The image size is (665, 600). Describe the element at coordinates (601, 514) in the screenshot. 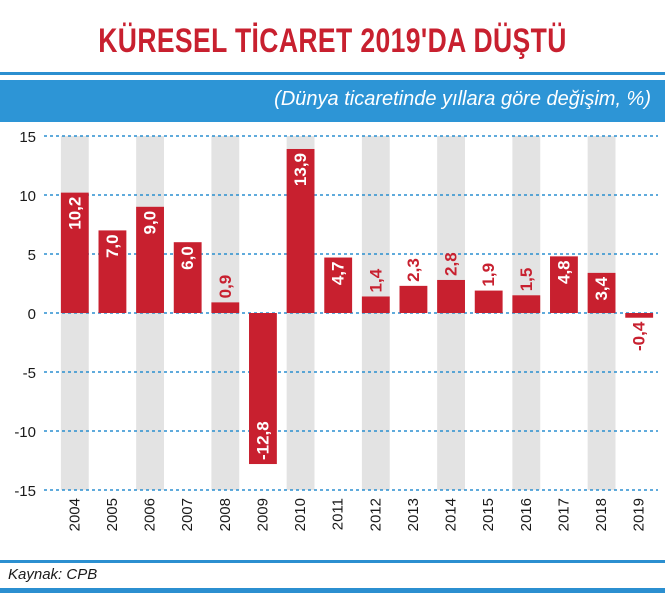

I see `x-tick-label: 2018` at that location.